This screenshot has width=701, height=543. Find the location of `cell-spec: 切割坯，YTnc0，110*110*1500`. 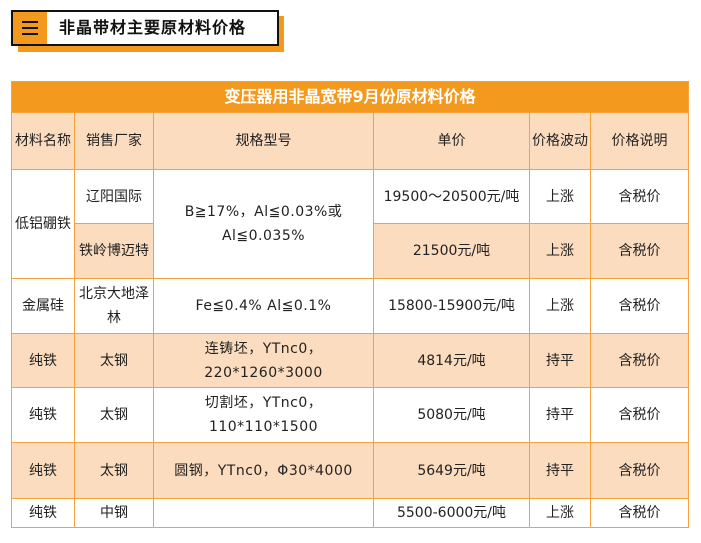

cell-spec: 切割坯，YTnc0，110*110*1500 is located at coordinates (263, 415).